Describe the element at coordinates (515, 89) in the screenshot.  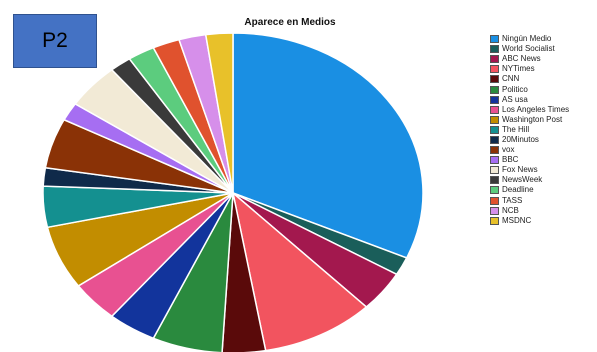
I see `legend-label: Politico` at that location.